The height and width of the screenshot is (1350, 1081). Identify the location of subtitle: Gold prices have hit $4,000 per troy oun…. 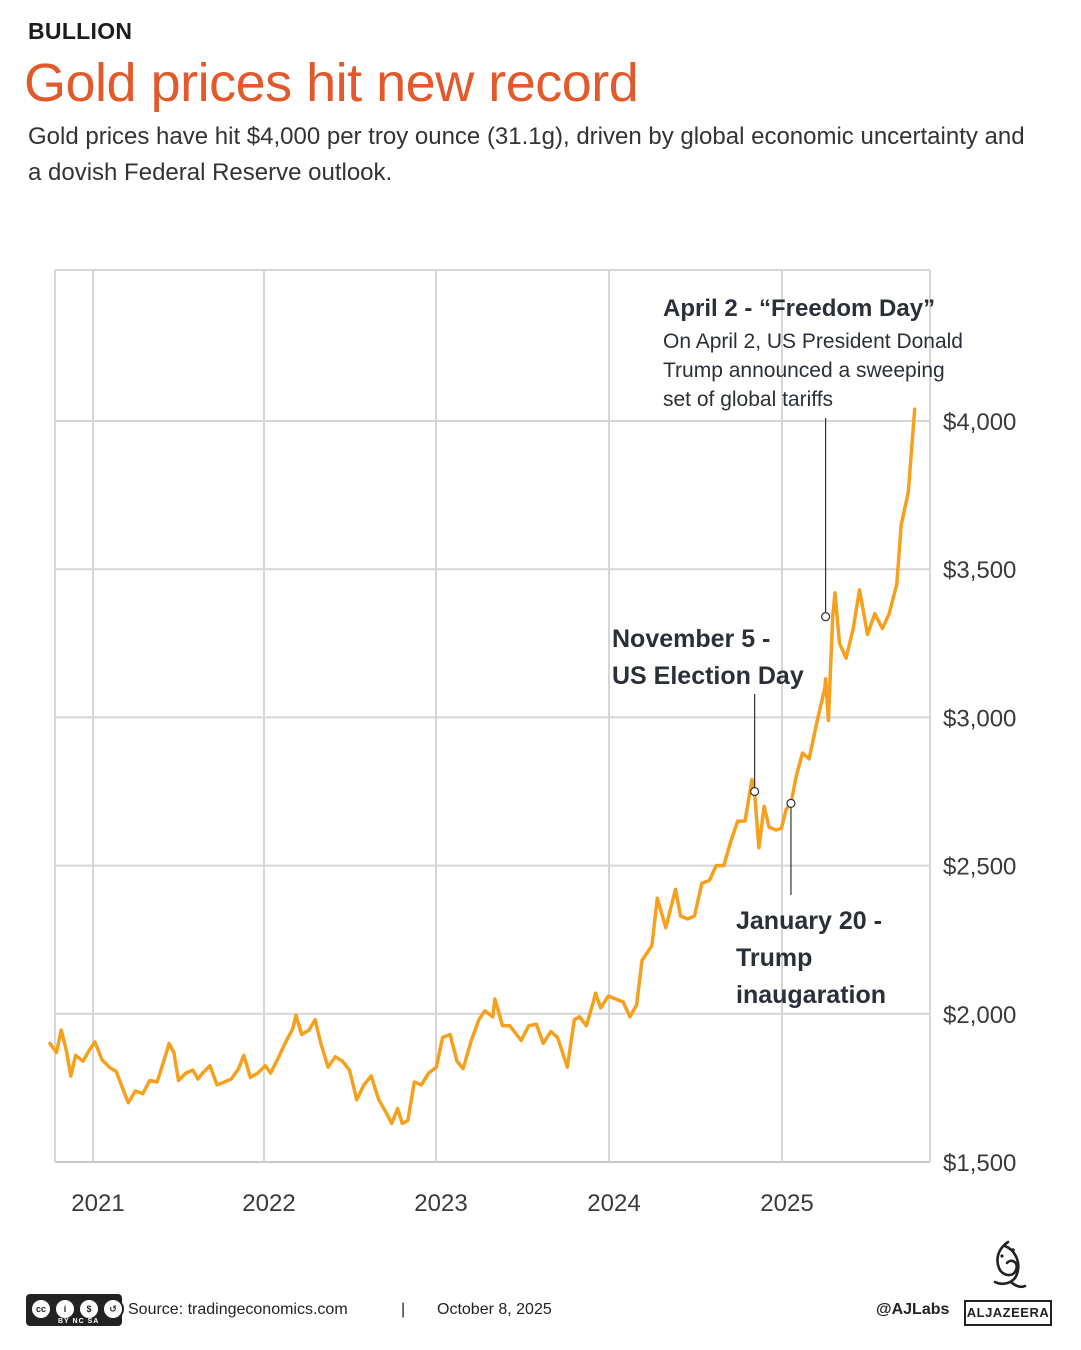
(526, 154).